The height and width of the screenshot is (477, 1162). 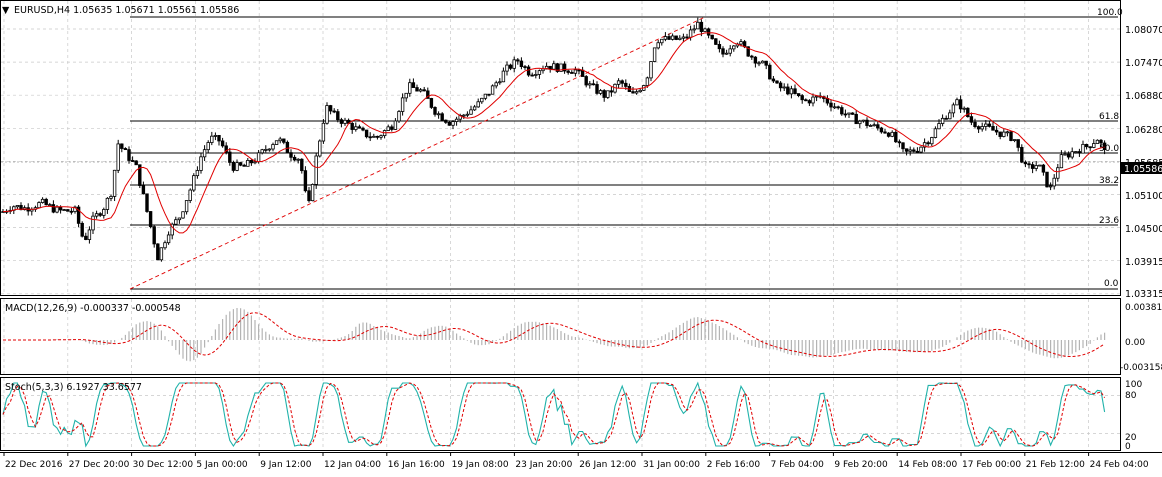 What do you see at coordinates (6, 10) in the screenshot?
I see `symbol-title-icon-arrow: ▼` at bounding box center [6, 10].